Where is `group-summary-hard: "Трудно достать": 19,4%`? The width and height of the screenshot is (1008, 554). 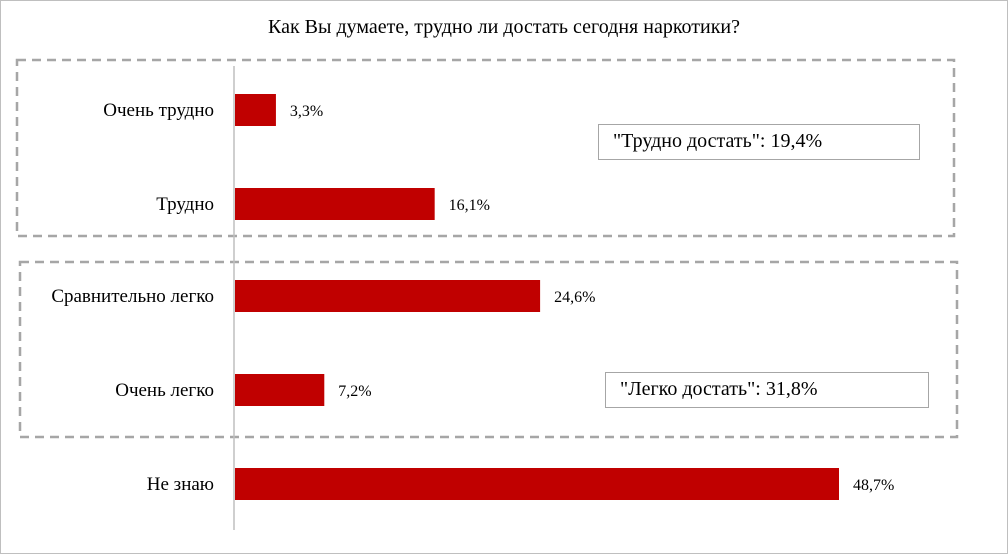
group-summary-hard: "Трудно достать": 19,4% is located at coordinates (759, 142).